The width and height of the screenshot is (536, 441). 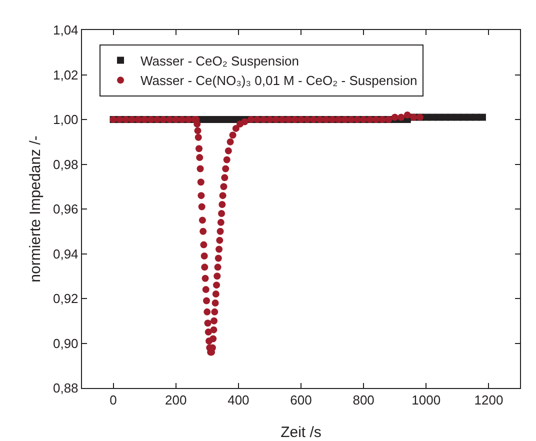 What do you see at coordinates (301, 432) in the screenshot?
I see `x-axis-title: Zeit /s` at bounding box center [301, 432].